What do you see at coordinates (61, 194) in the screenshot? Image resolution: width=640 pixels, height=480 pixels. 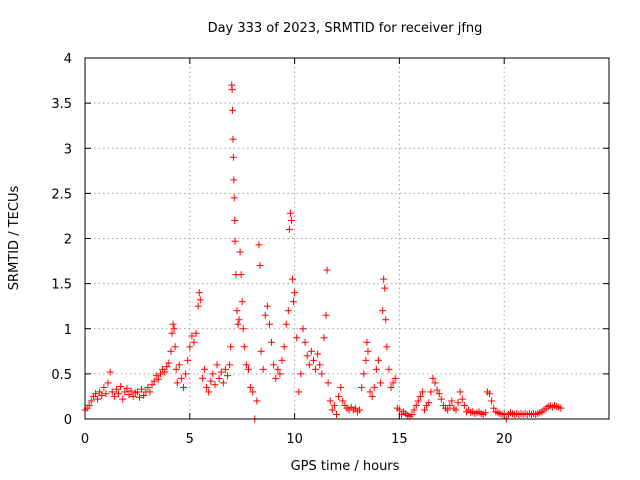 I see `y-tick-label: 2.5` at bounding box center [61, 194].